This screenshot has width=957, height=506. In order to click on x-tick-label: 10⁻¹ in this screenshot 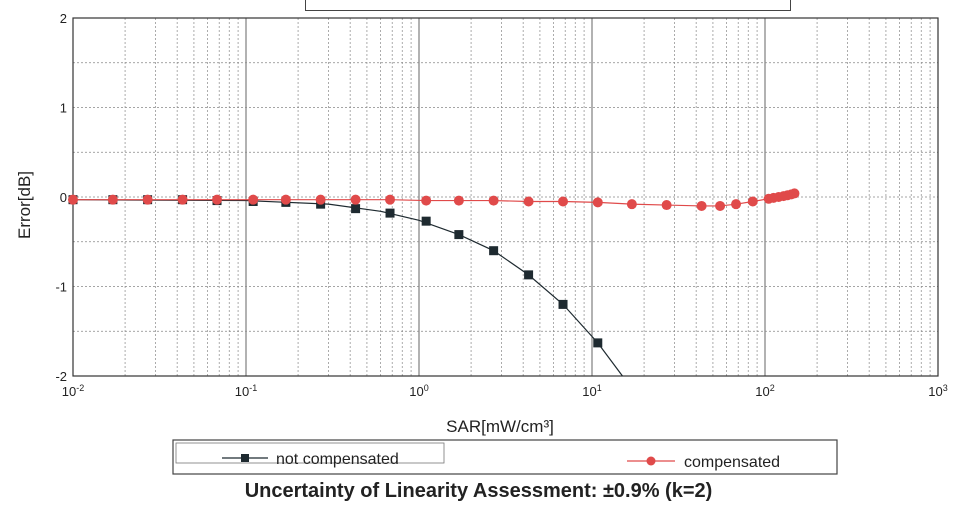, I will do `click(246, 391)`.